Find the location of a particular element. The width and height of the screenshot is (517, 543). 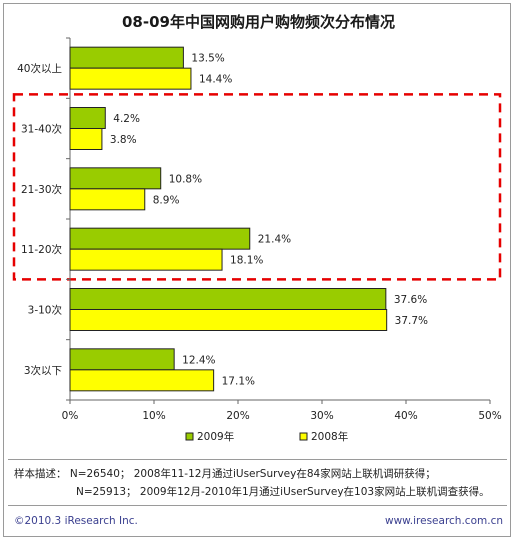

website-text: www.iresearch.com.cn is located at coordinates (443, 521).